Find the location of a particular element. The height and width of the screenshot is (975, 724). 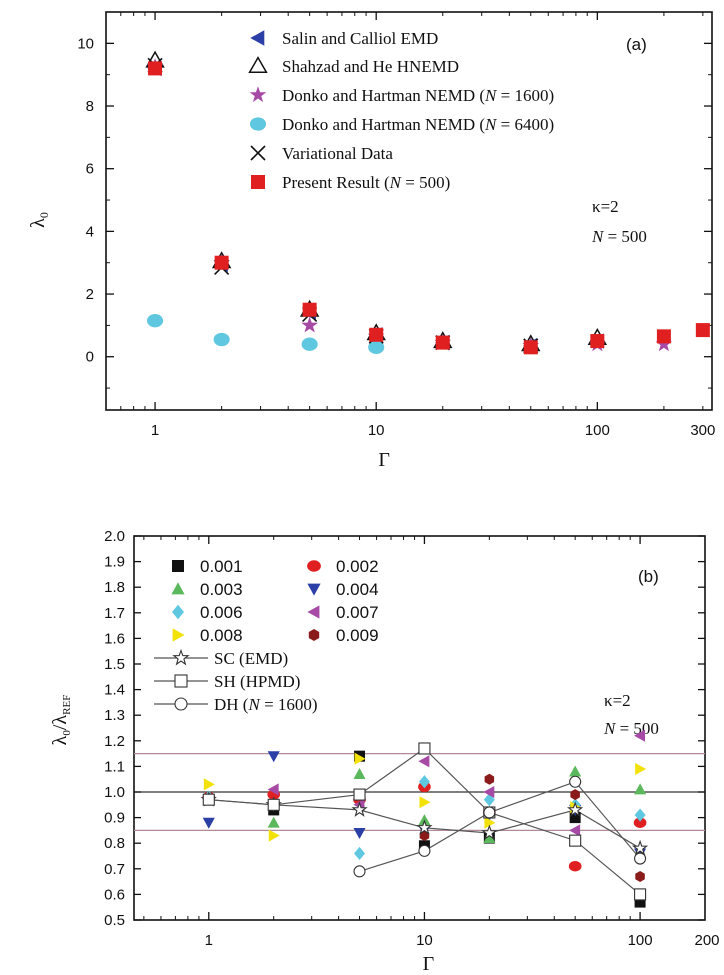

y-tick-label: 1.3 is located at coordinates (114, 715).